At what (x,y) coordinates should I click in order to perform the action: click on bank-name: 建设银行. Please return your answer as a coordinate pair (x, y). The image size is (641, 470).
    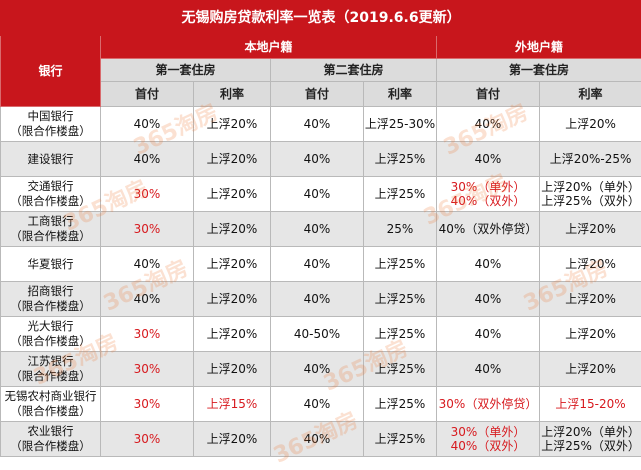
    Looking at the image, I should click on (50, 159).